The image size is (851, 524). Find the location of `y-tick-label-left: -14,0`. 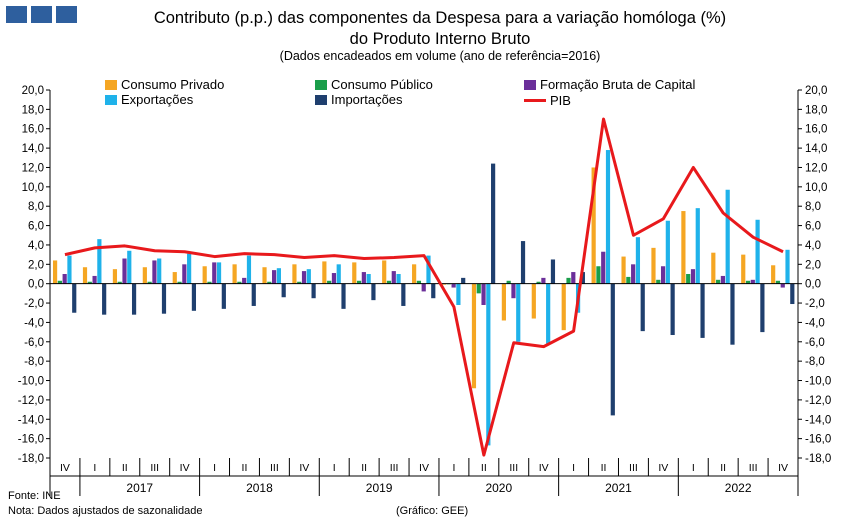

y-tick-label-left: -14,0 is located at coordinates (31, 420).